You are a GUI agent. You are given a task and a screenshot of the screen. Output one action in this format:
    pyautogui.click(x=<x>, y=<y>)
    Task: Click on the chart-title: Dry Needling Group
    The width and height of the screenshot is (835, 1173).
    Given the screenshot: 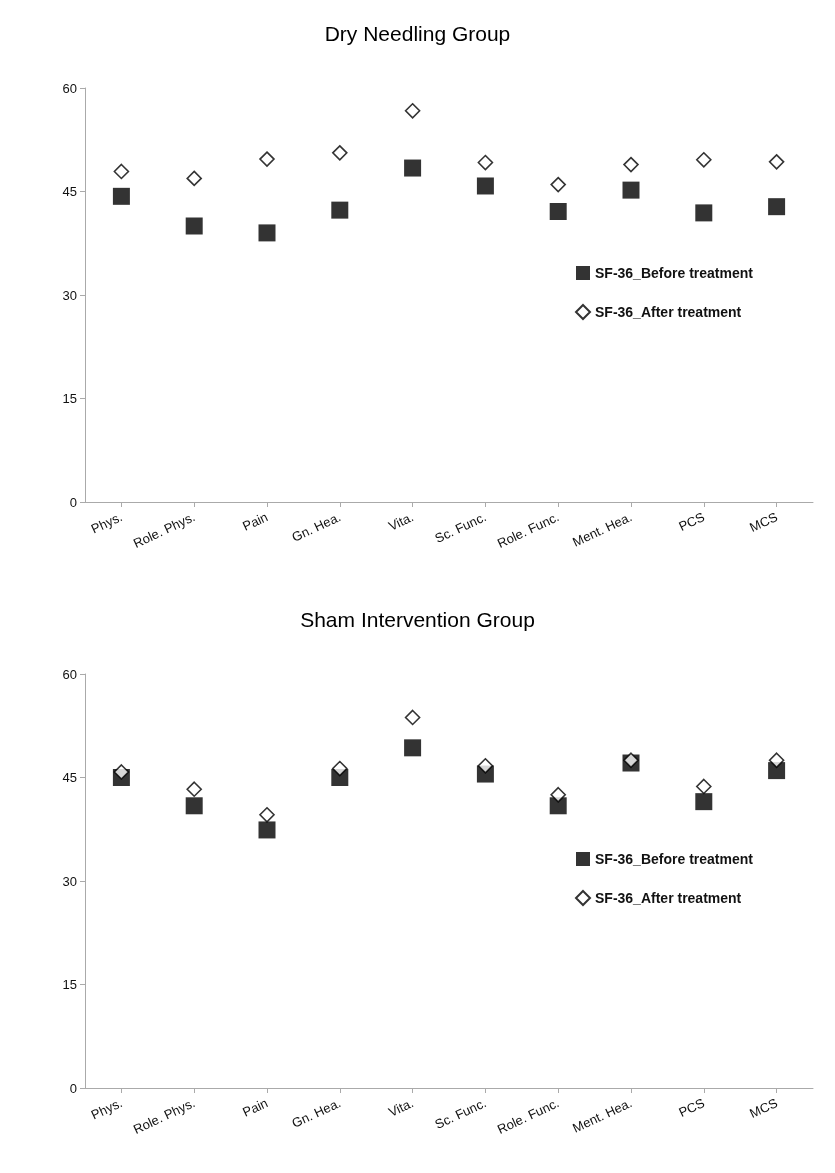 What is the action you would take?
    pyautogui.click(x=417, y=33)
    